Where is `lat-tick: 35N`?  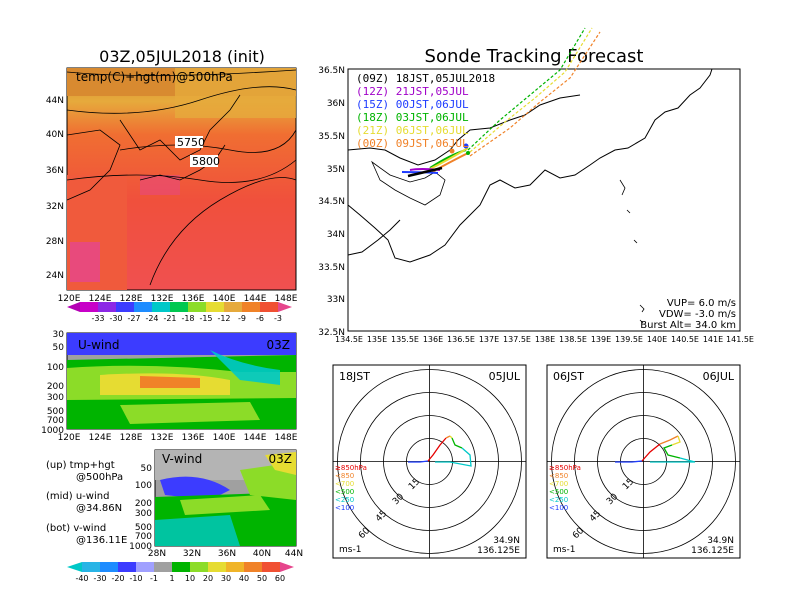
lat-tick: 35N is located at coordinates (336, 170).